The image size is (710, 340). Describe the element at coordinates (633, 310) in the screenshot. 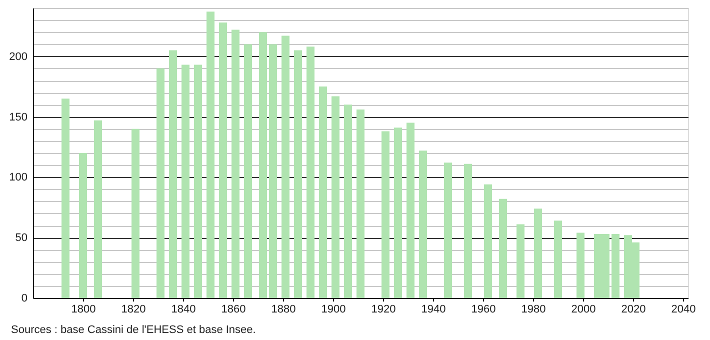

I see `x-tick-label: 2020` at that location.